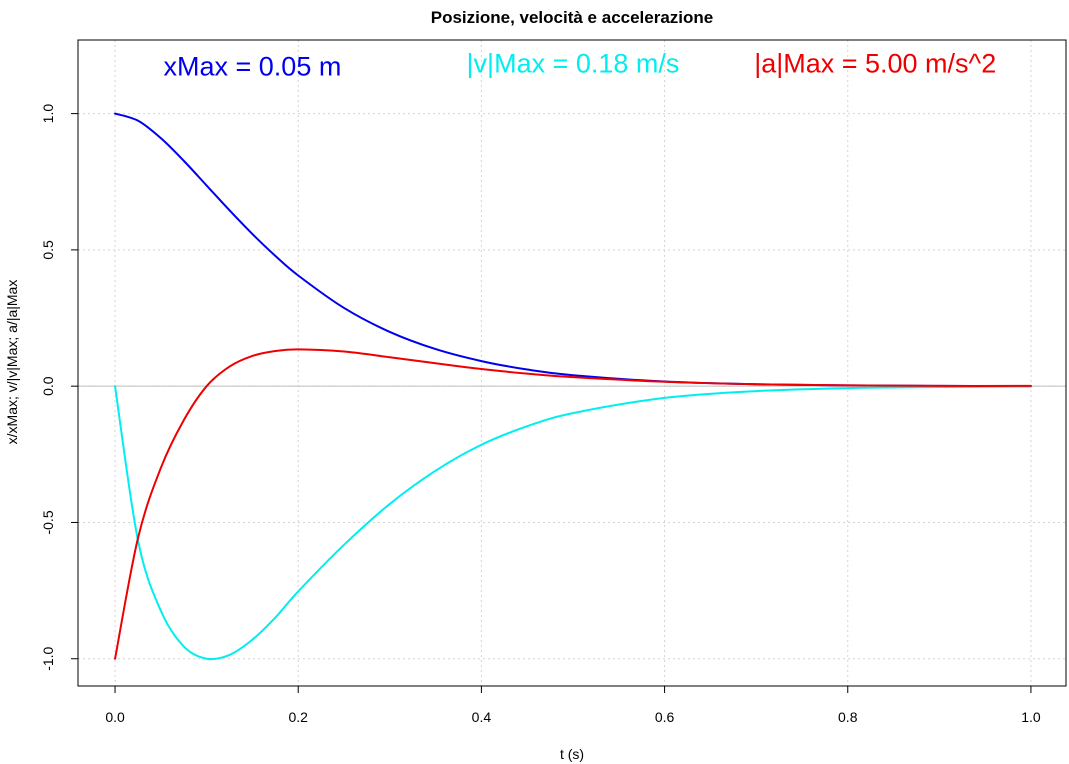 This screenshot has height=764, width=1069. What do you see at coordinates (59, 387) in the screenshot?
I see `y-axis: -1.0 -0.5 0.0 0.5 1.0` at bounding box center [59, 387].